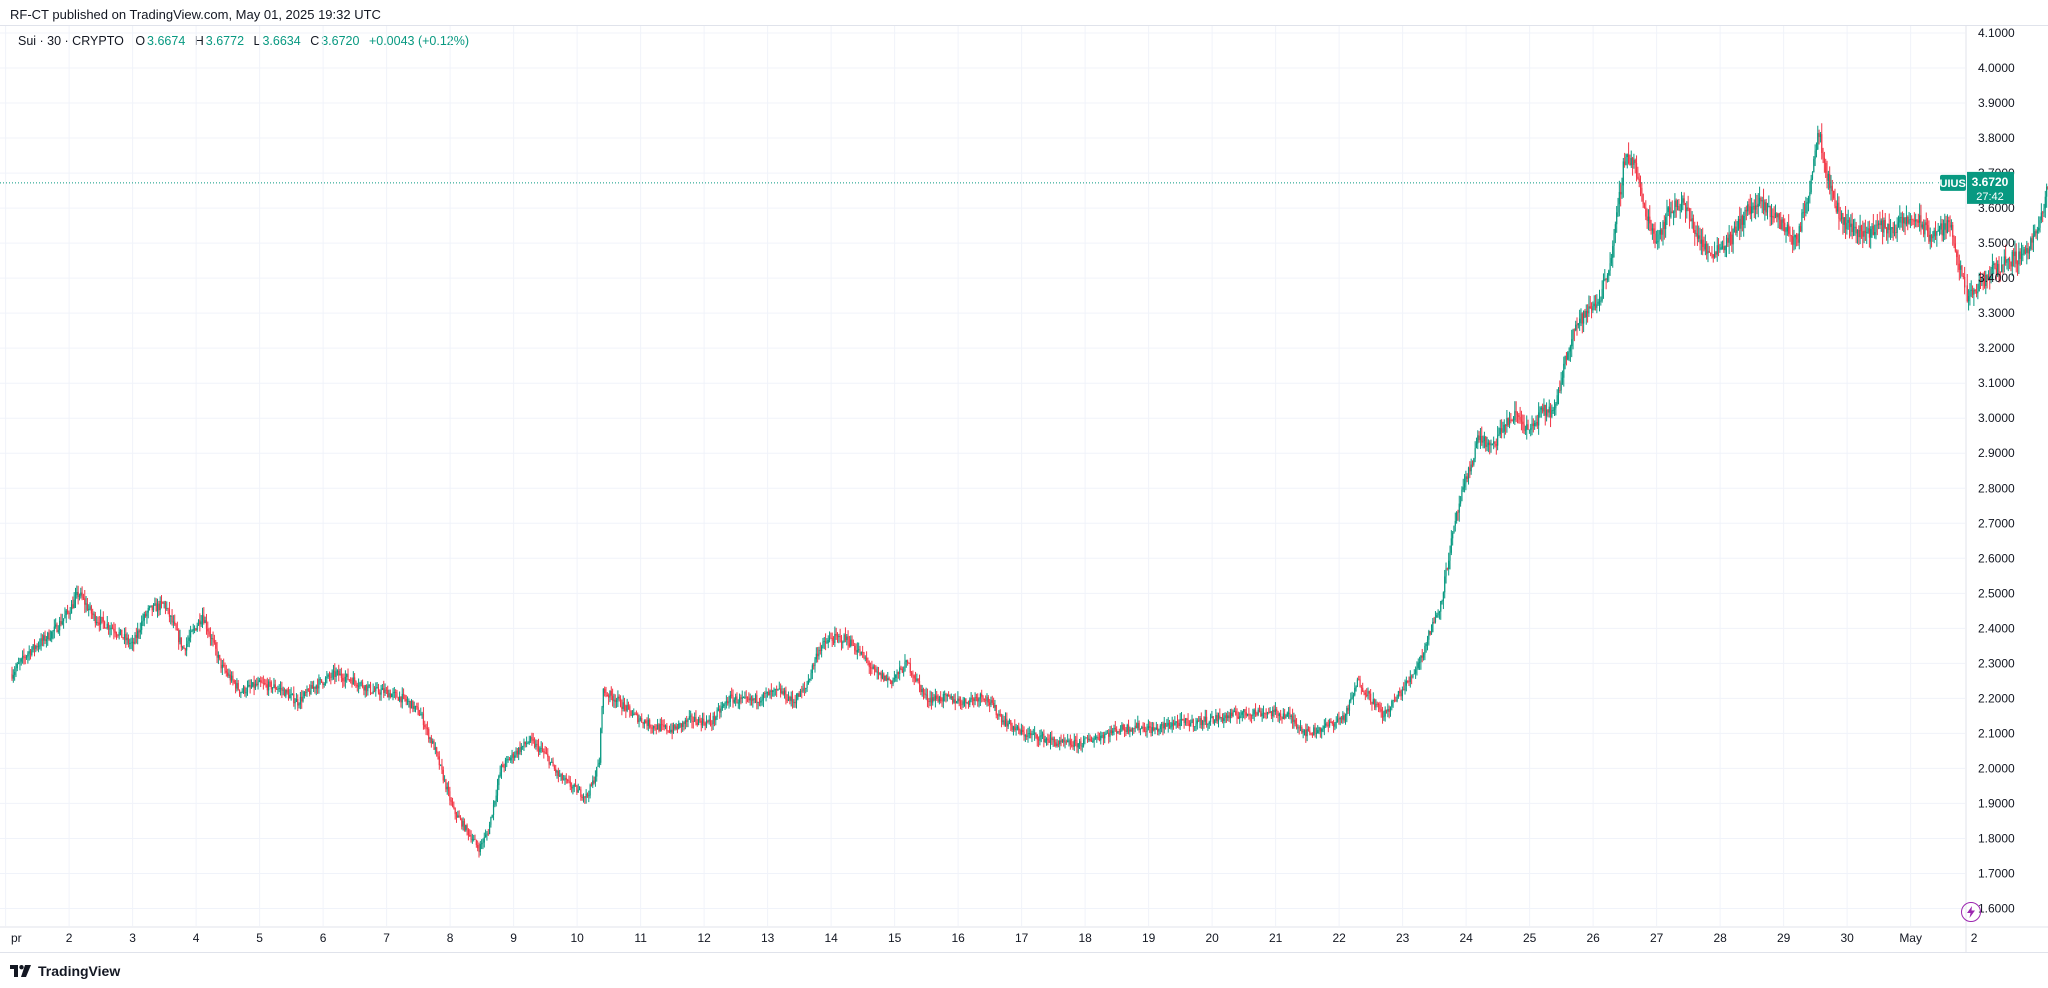  What do you see at coordinates (65, 971) in the screenshot?
I see `tradingview-logo: TradingView` at bounding box center [65, 971].